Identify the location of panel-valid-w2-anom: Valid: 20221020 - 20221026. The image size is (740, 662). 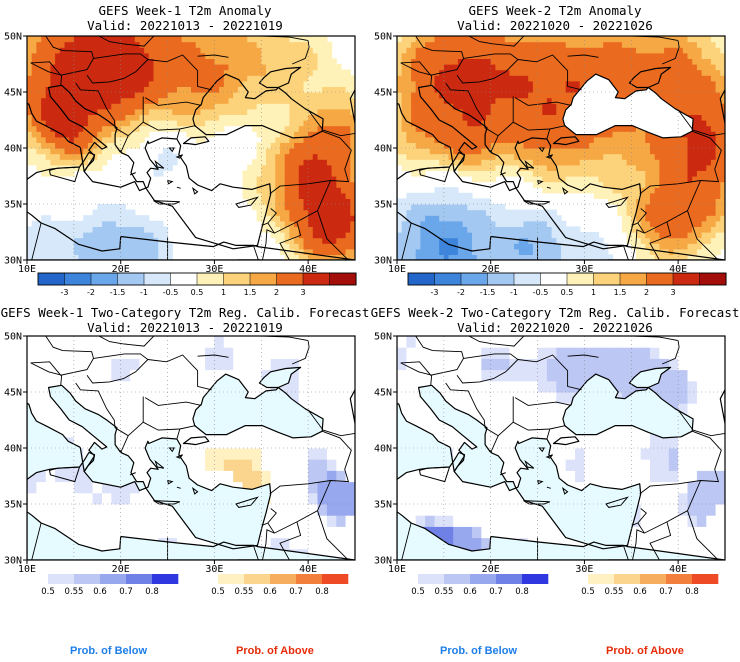
(555, 25).